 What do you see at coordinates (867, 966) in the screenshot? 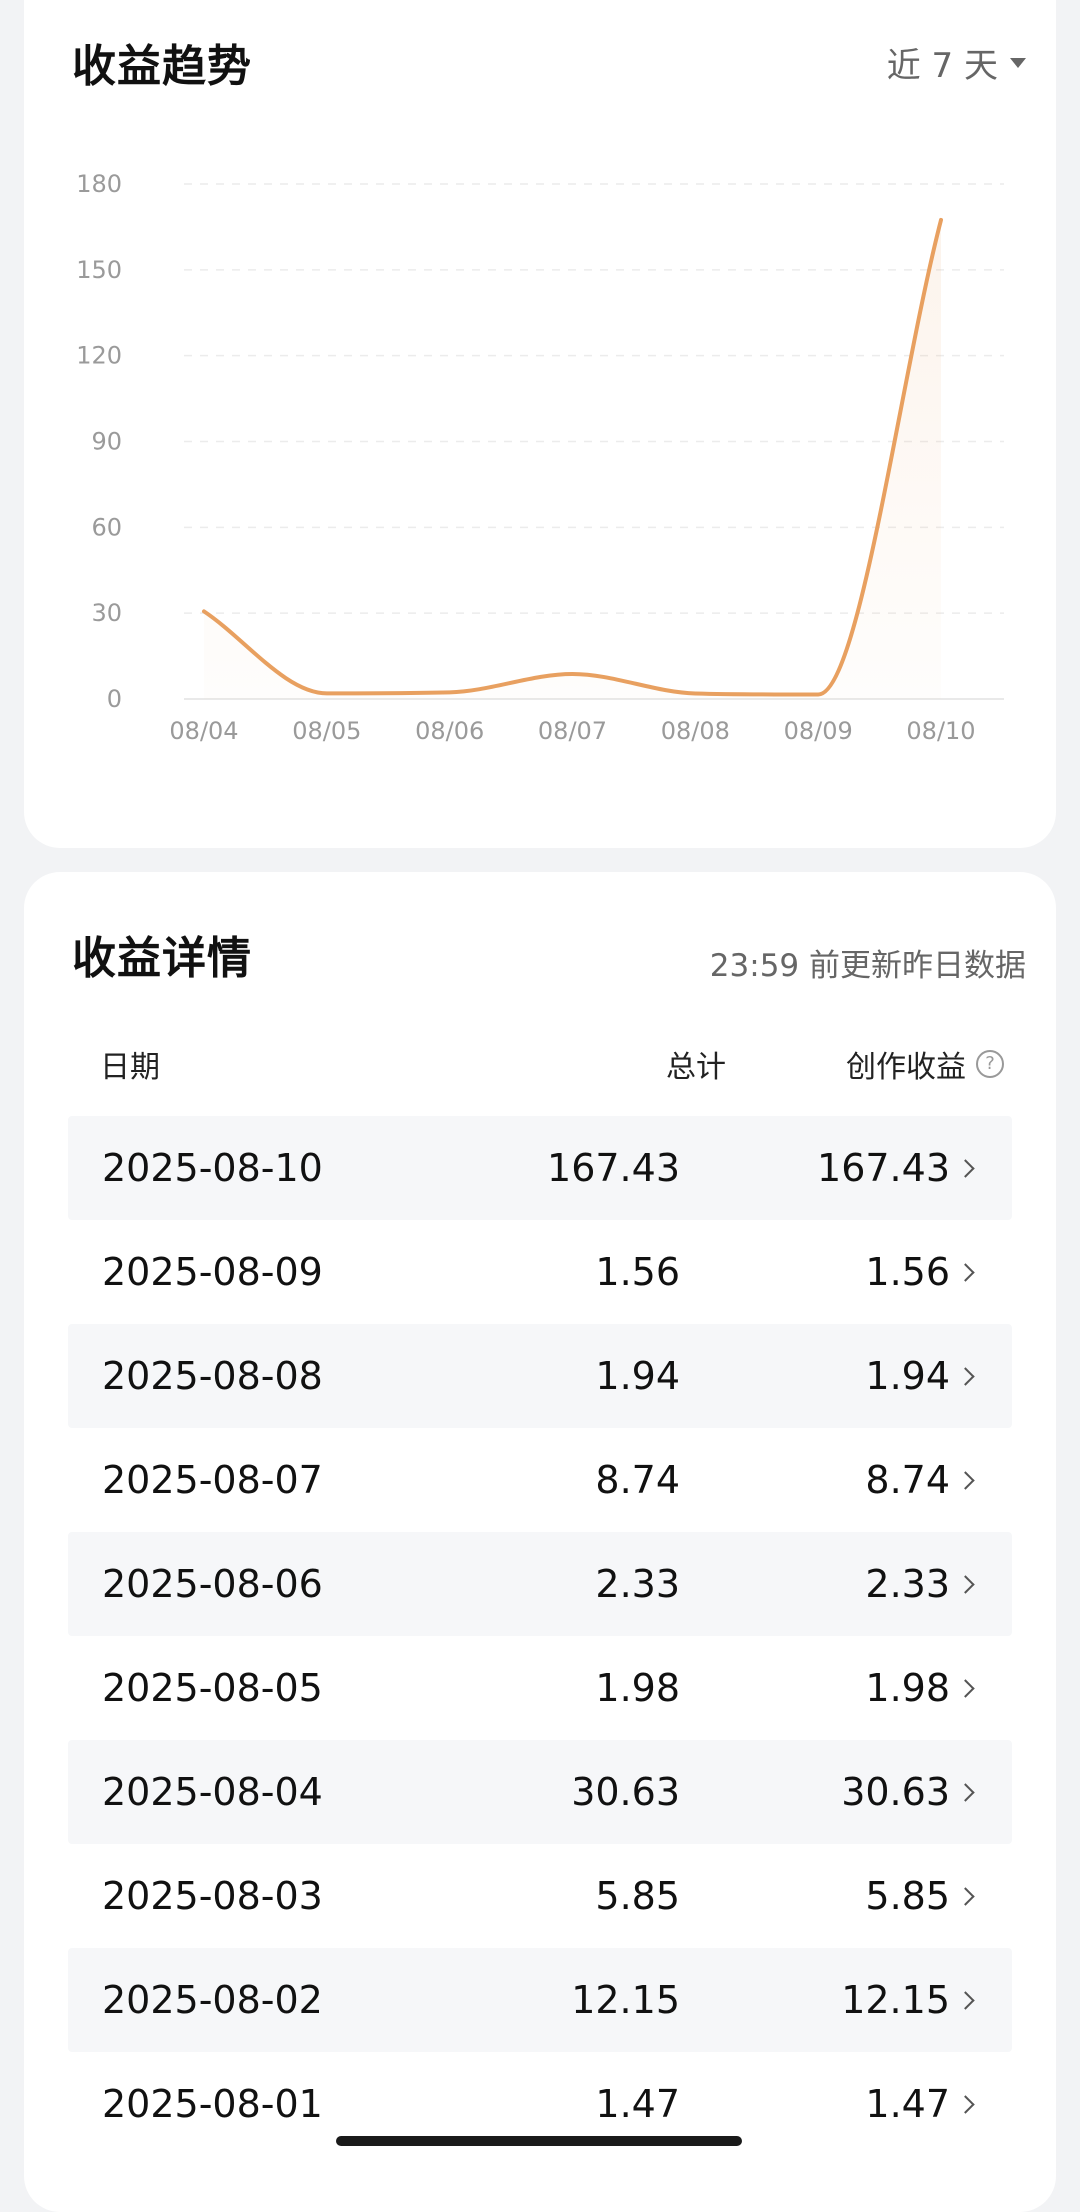
I see `update-note: 23:59 前更新昨日数据` at bounding box center [867, 966].